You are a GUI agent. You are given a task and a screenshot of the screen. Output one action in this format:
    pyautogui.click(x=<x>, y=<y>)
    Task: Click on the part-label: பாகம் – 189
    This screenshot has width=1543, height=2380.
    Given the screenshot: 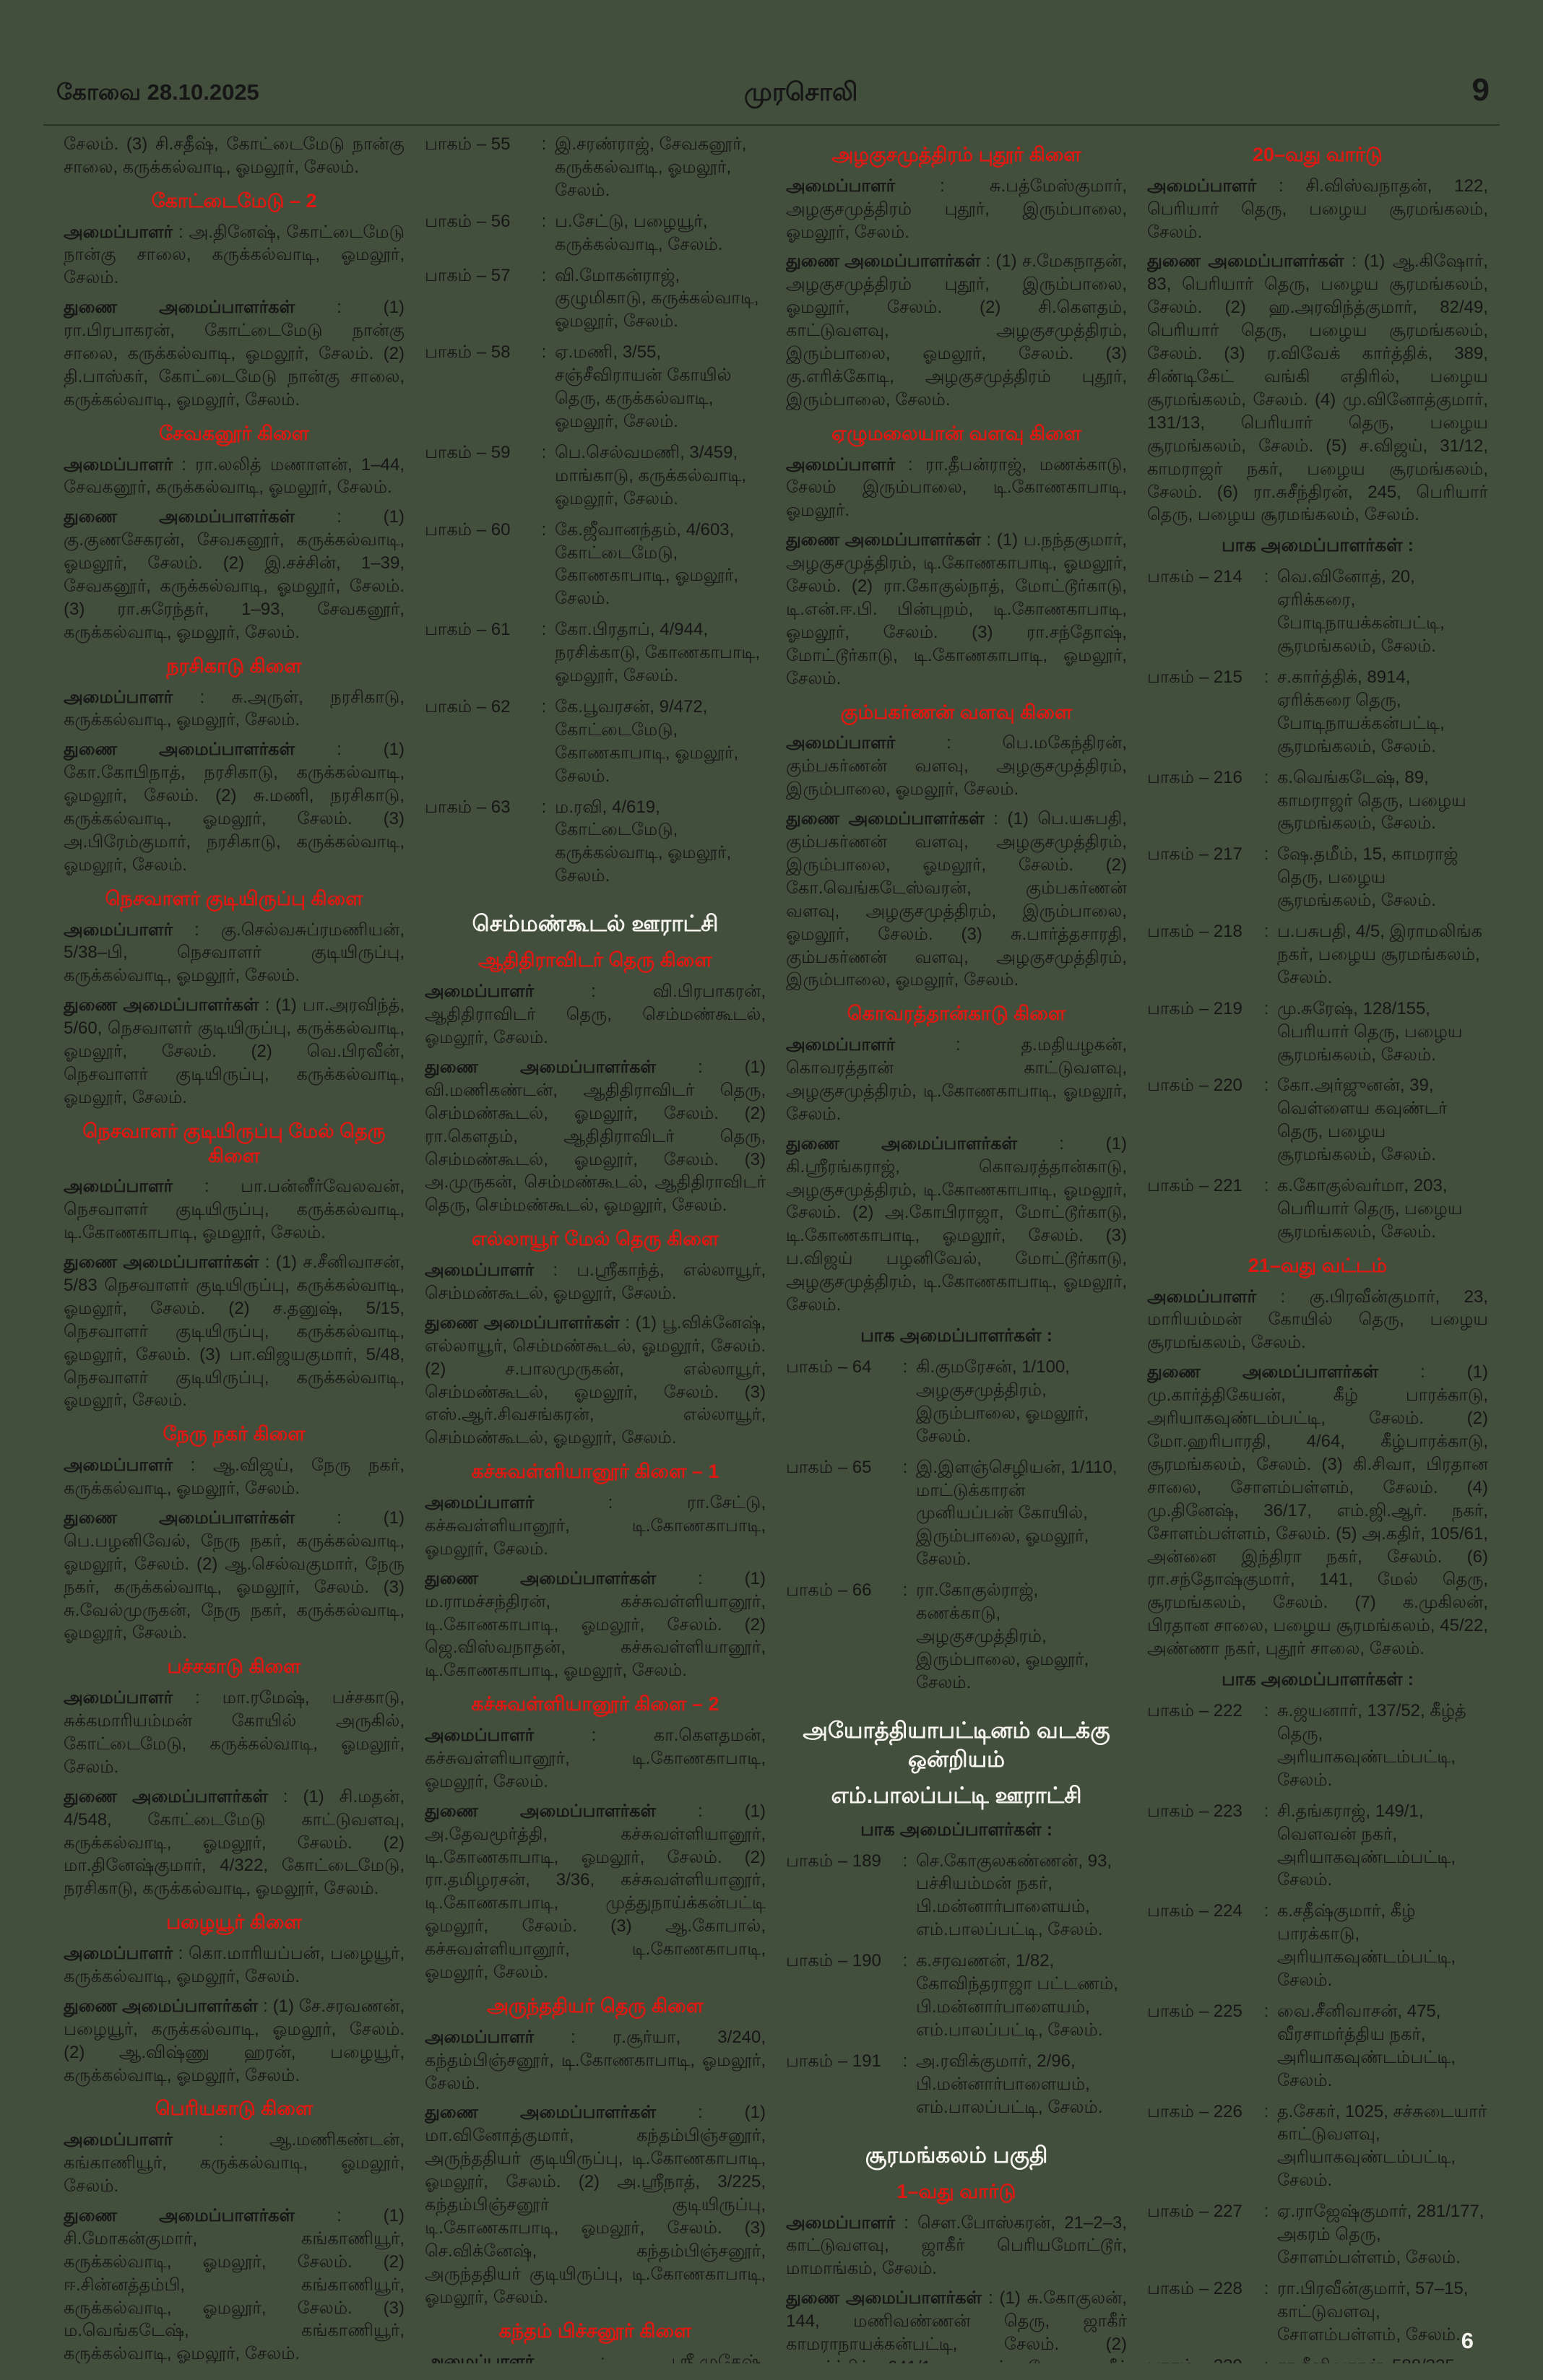 What is the action you would take?
    pyautogui.click(x=833, y=1861)
    